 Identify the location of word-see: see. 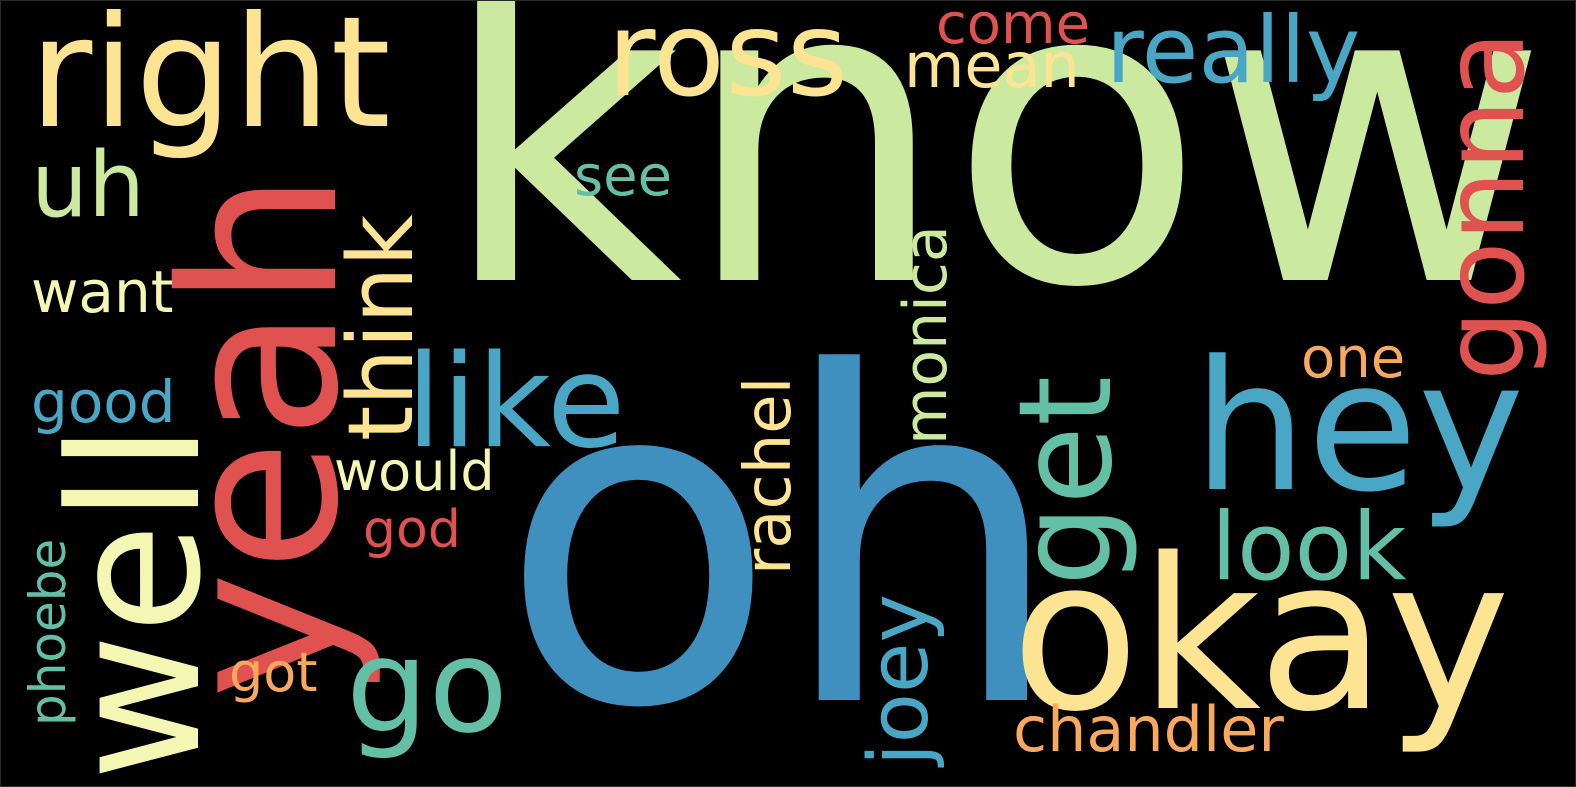
(623, 176).